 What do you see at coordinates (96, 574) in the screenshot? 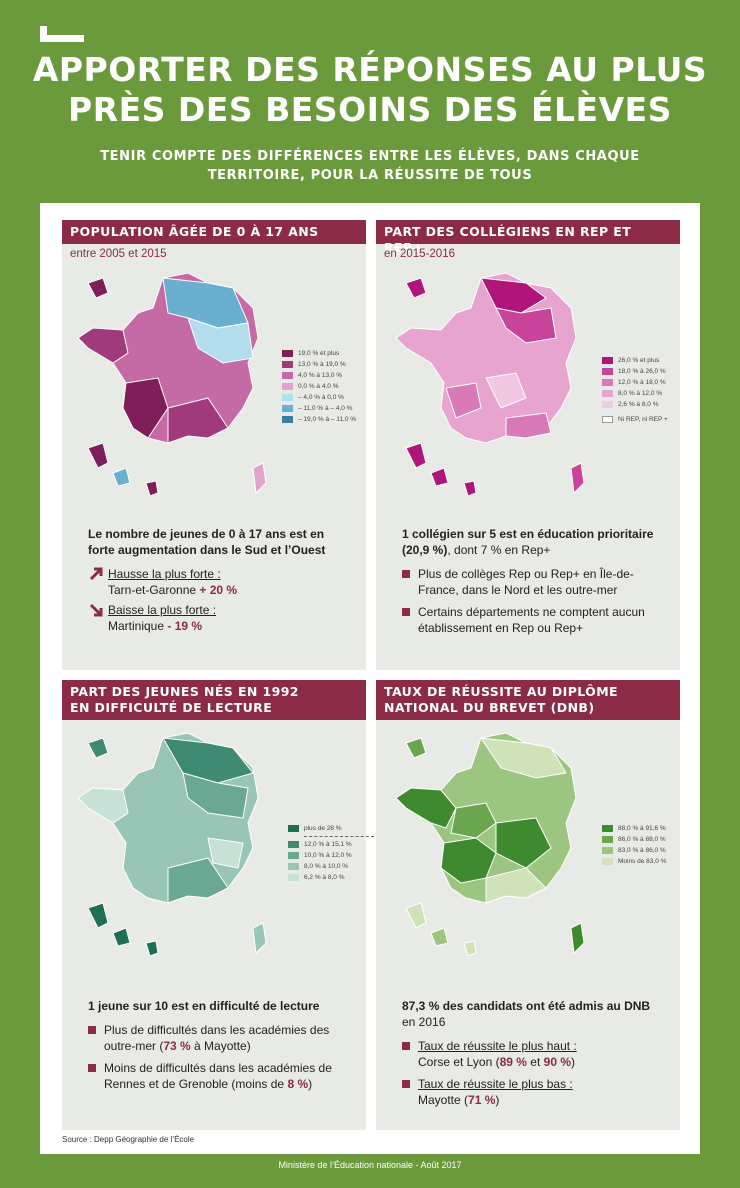
I see `arrow-up-right-icon` at bounding box center [96, 574].